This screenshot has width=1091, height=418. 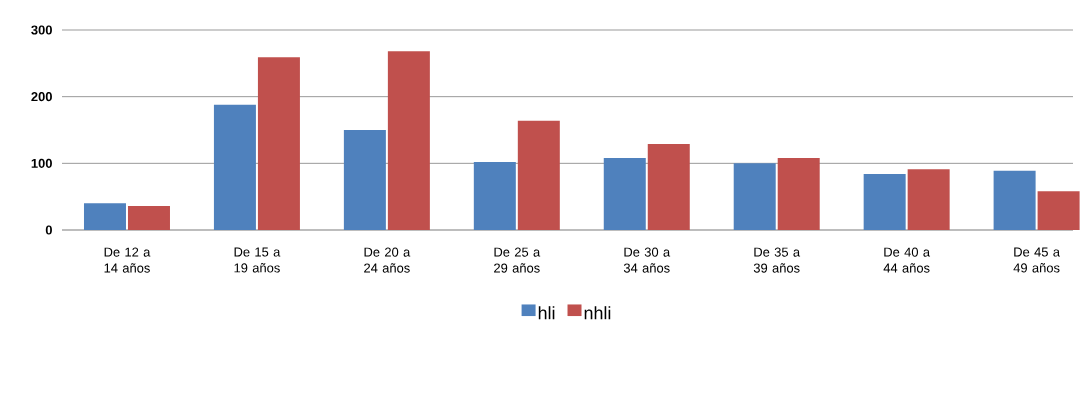 I want to click on x-tick-label: De 15 a 19 años, so click(x=257, y=260).